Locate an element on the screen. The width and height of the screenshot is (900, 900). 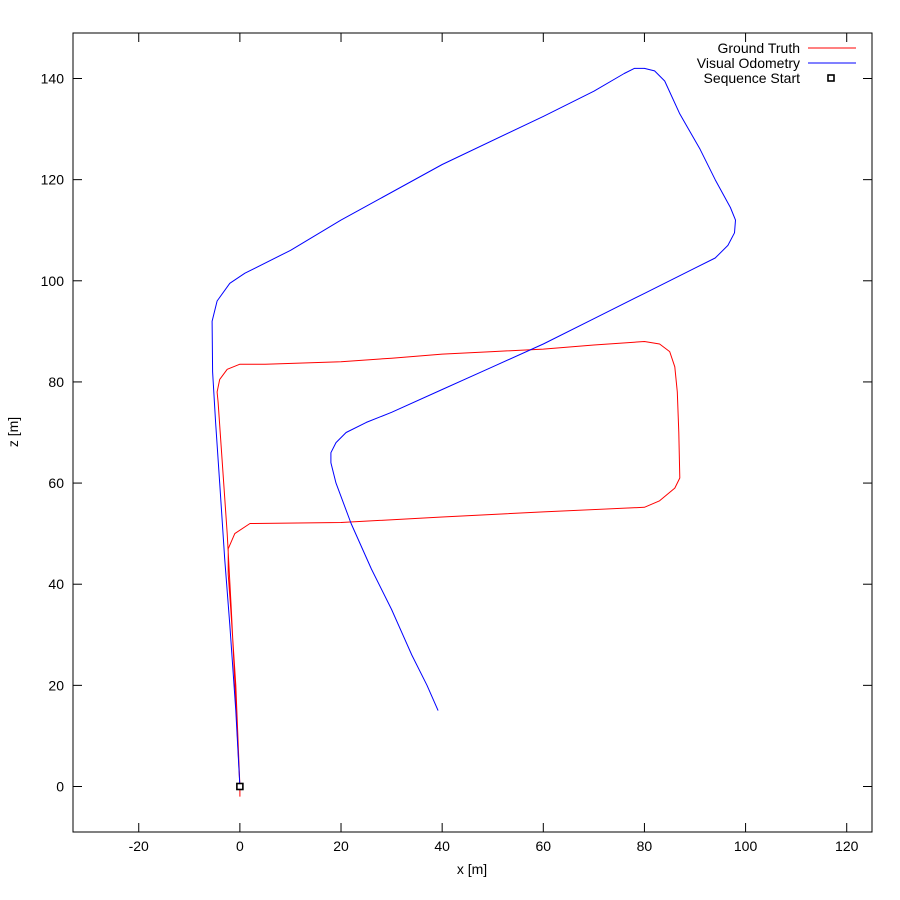
x-tick-label: -20 is located at coordinates (139, 846).